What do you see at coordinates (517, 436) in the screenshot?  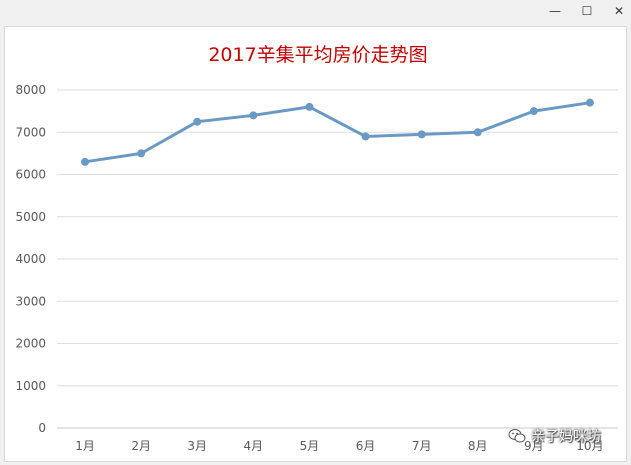 I see `wechat-icon` at bounding box center [517, 436].